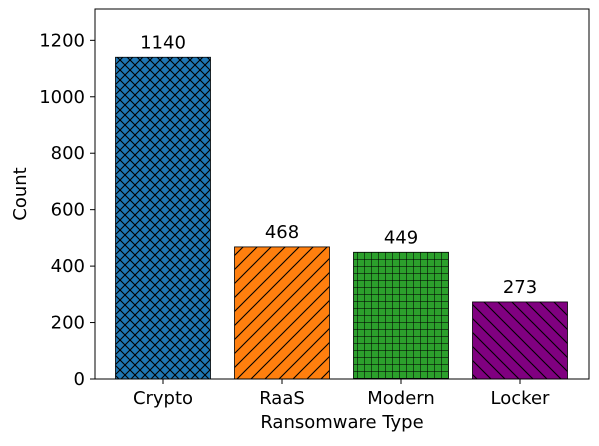 This screenshot has width=599, height=446. What do you see at coordinates (68, 153) in the screenshot?
I see `y-tick-label-800: 800` at bounding box center [68, 153].